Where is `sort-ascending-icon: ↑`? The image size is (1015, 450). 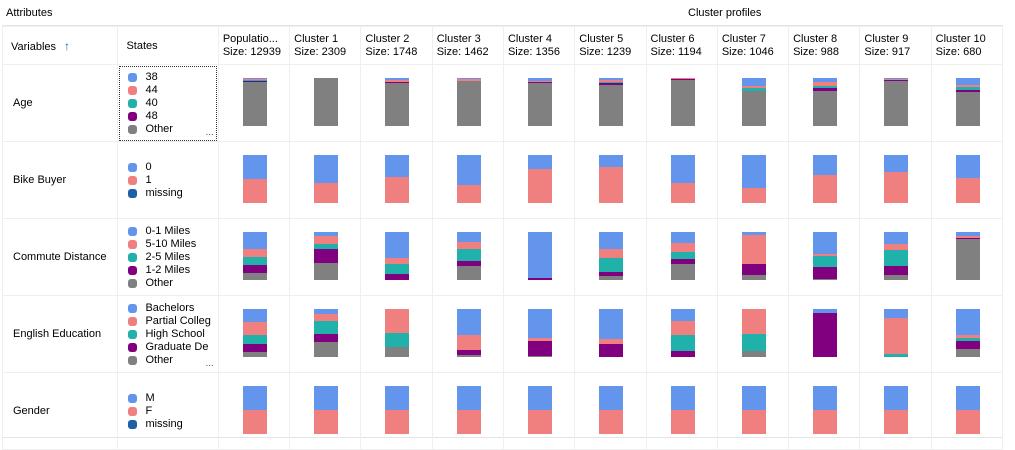
sort-ascending-icon: ↑ is located at coordinates (67, 46).